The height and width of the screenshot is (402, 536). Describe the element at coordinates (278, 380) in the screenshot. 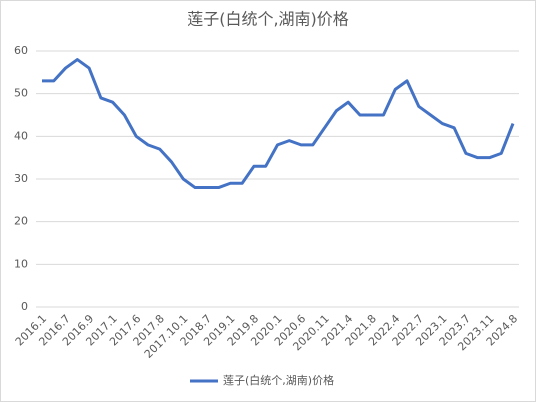

I see `legend-label: 莲子(白统个,湖南)价格` at that location.